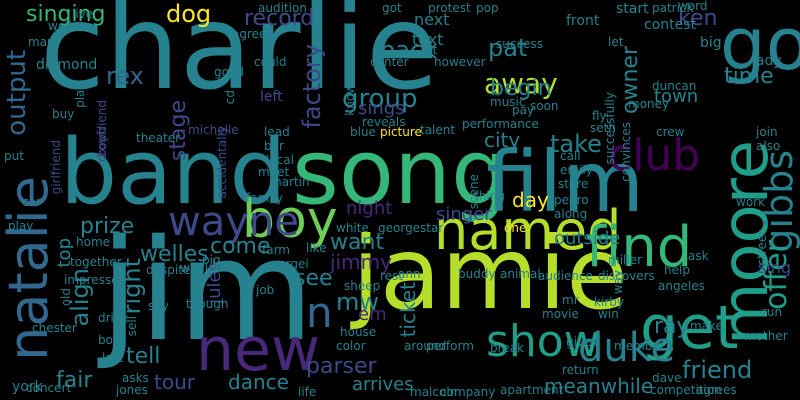  What do you see at coordinates (507, 348) in the screenshot?
I see `cloud-word: break` at bounding box center [507, 348].